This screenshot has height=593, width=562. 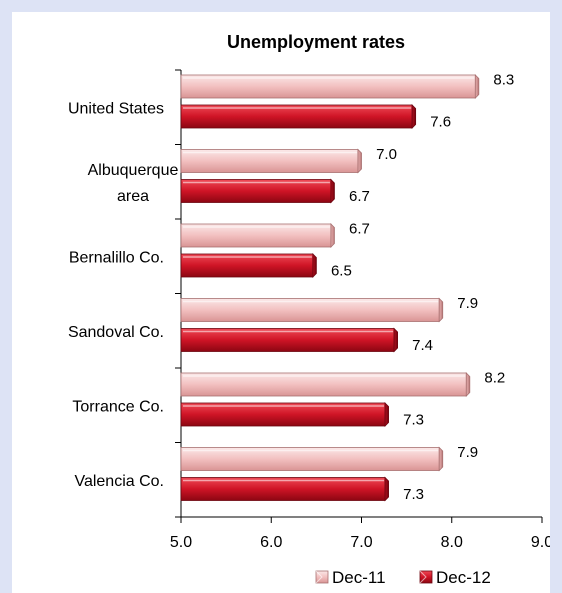 I want to click on category-label-line: Torrance Co., so click(x=118, y=406).